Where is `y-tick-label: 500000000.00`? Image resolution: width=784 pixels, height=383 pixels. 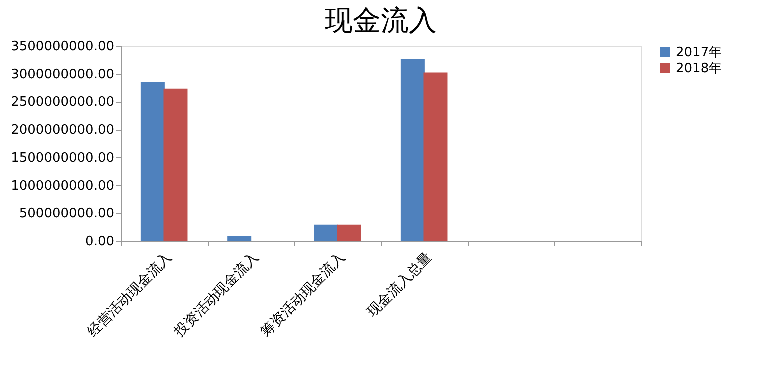 y-tick-label: 500000000.00 is located at coordinates (66, 214).